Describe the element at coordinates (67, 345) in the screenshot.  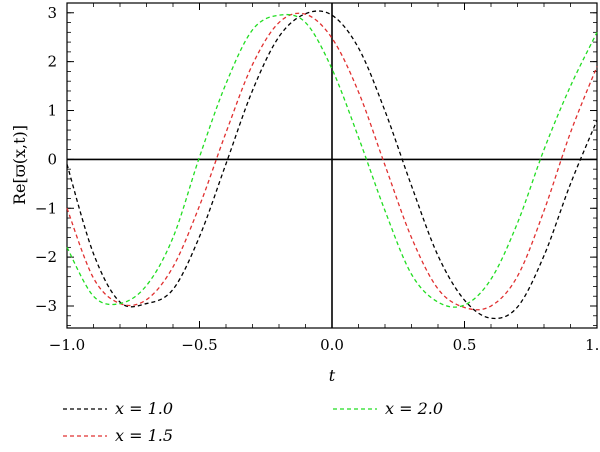
I see `x-tick-label: −1.0` at that location.